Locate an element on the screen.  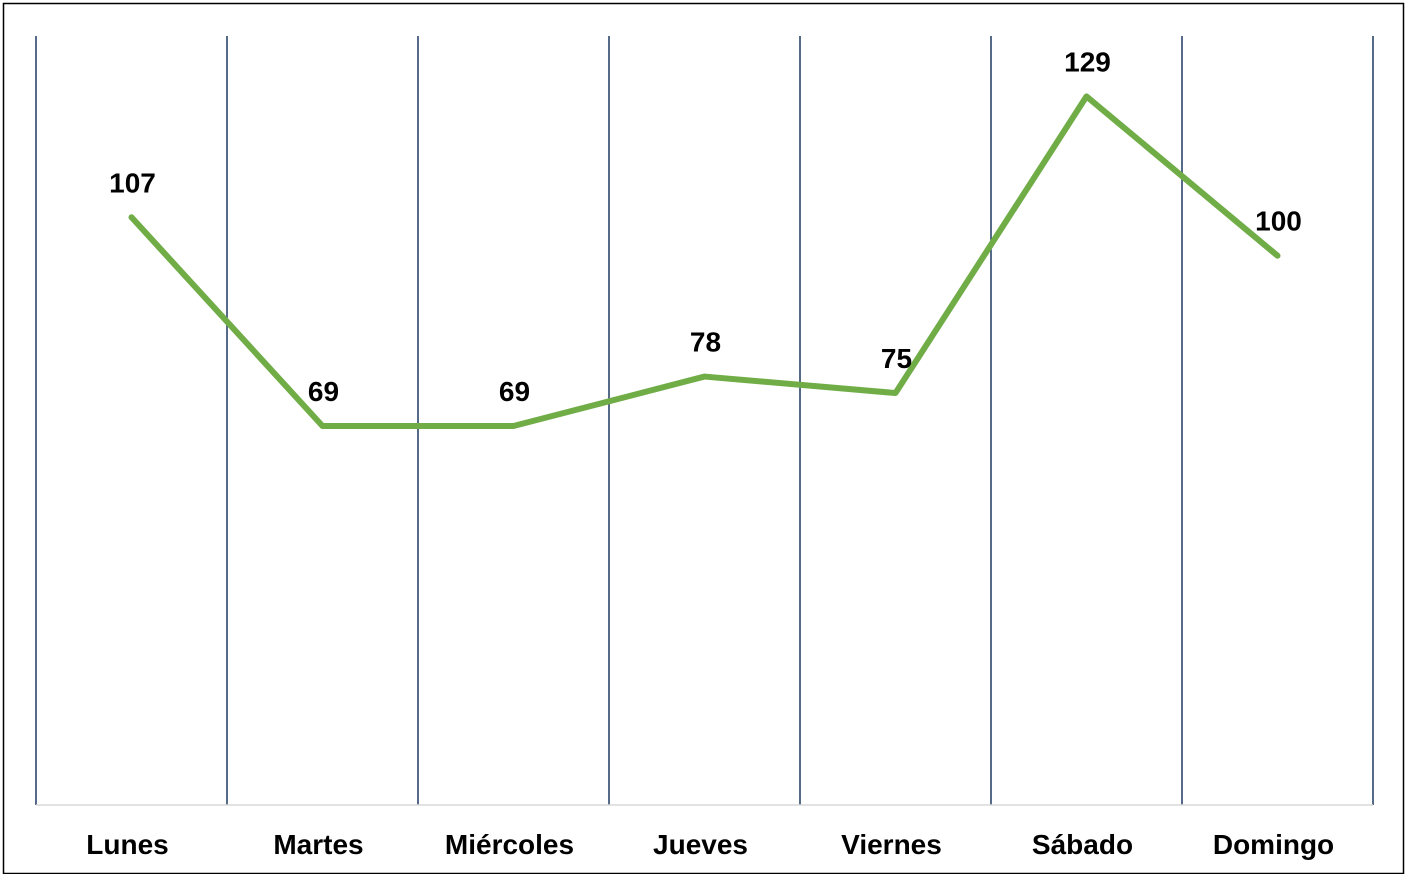
x-tick-label: Domingo is located at coordinates (1273, 844).